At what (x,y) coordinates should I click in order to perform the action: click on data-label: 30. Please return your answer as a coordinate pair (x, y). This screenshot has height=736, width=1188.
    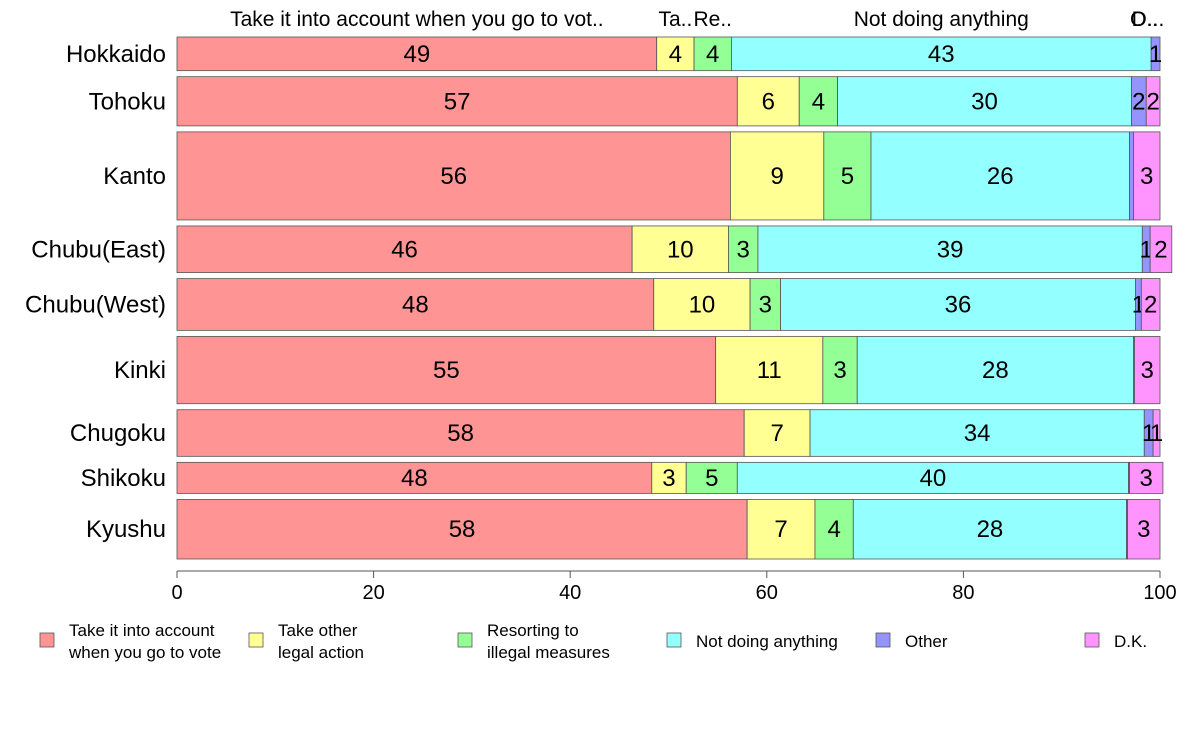
    Looking at the image, I should click on (984, 101).